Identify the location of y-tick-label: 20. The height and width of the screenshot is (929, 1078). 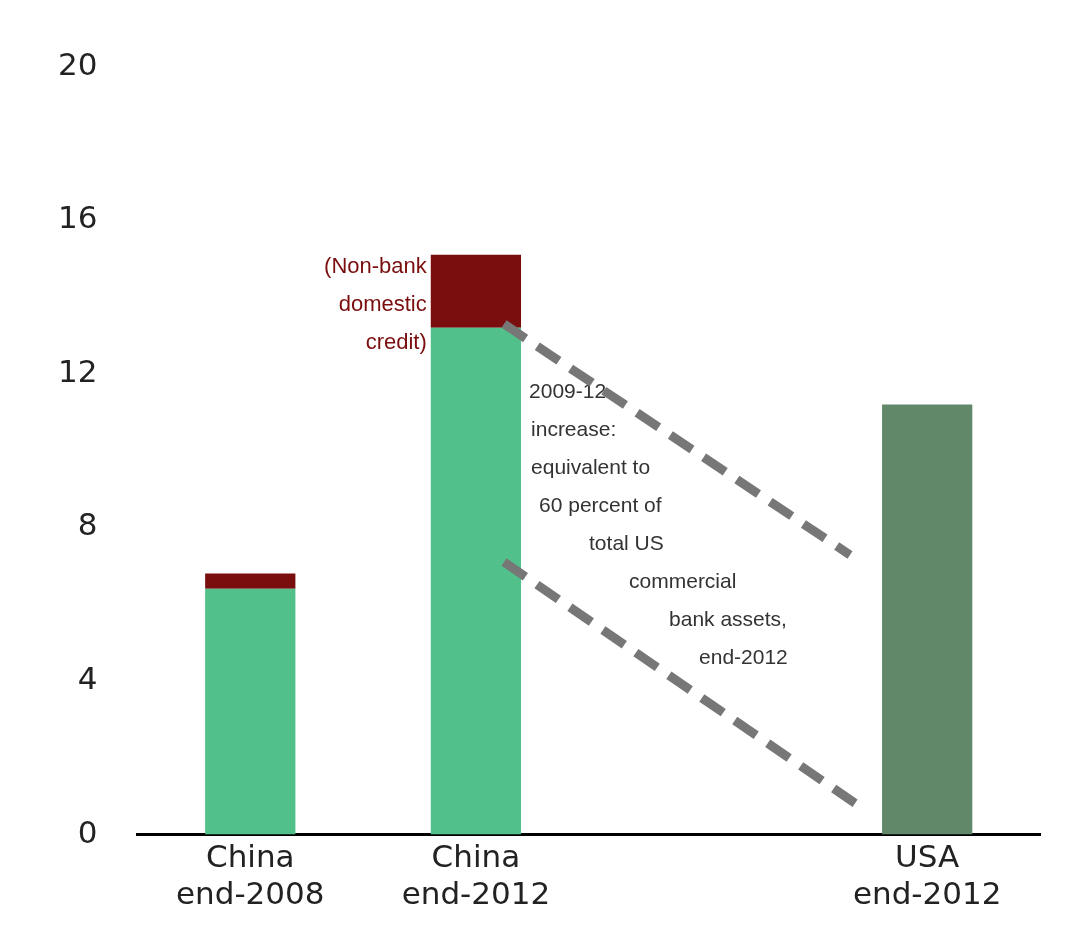
(77, 63).